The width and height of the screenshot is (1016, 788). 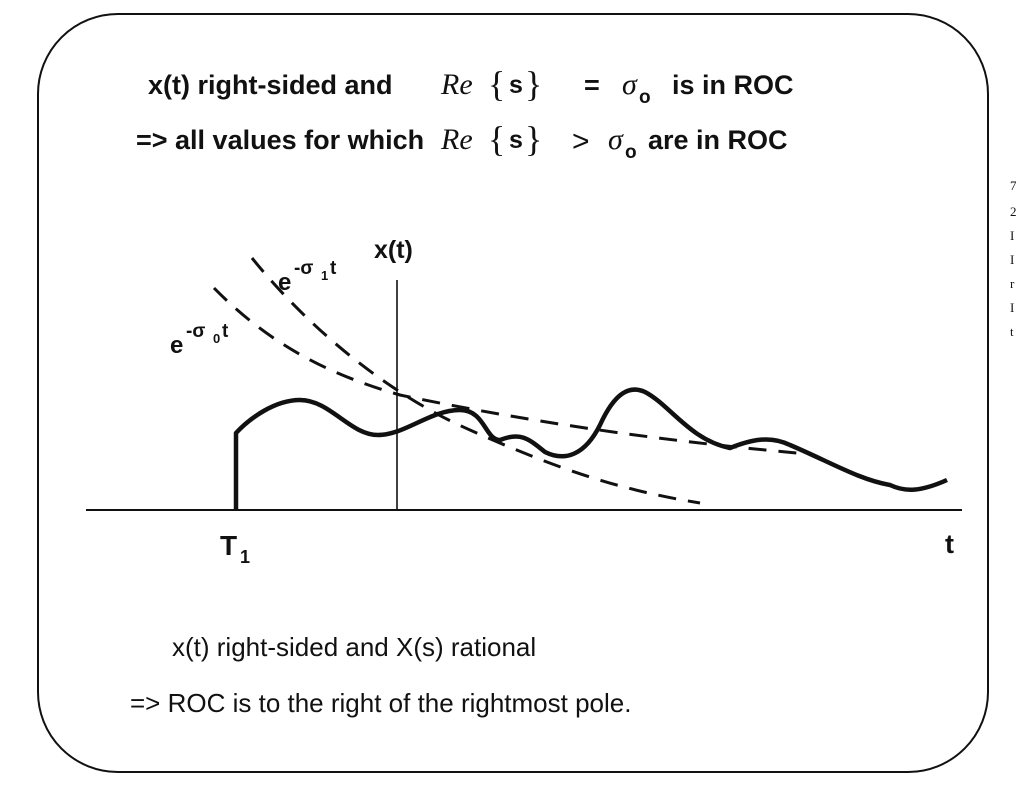 What do you see at coordinates (333, 268) in the screenshot?
I see `exp1-t: t` at bounding box center [333, 268].